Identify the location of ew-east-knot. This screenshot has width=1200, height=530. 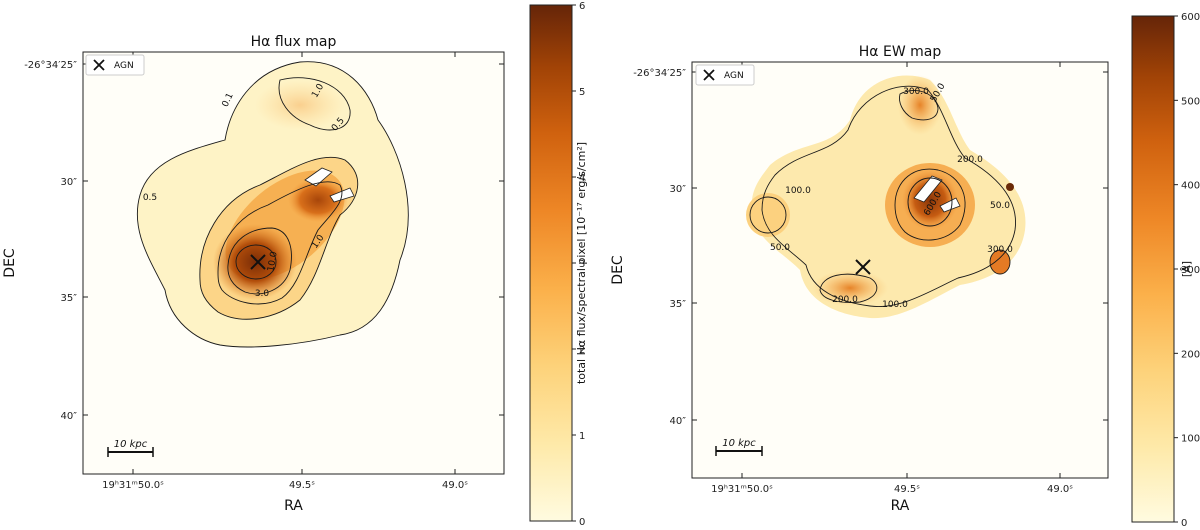
(1000, 262).